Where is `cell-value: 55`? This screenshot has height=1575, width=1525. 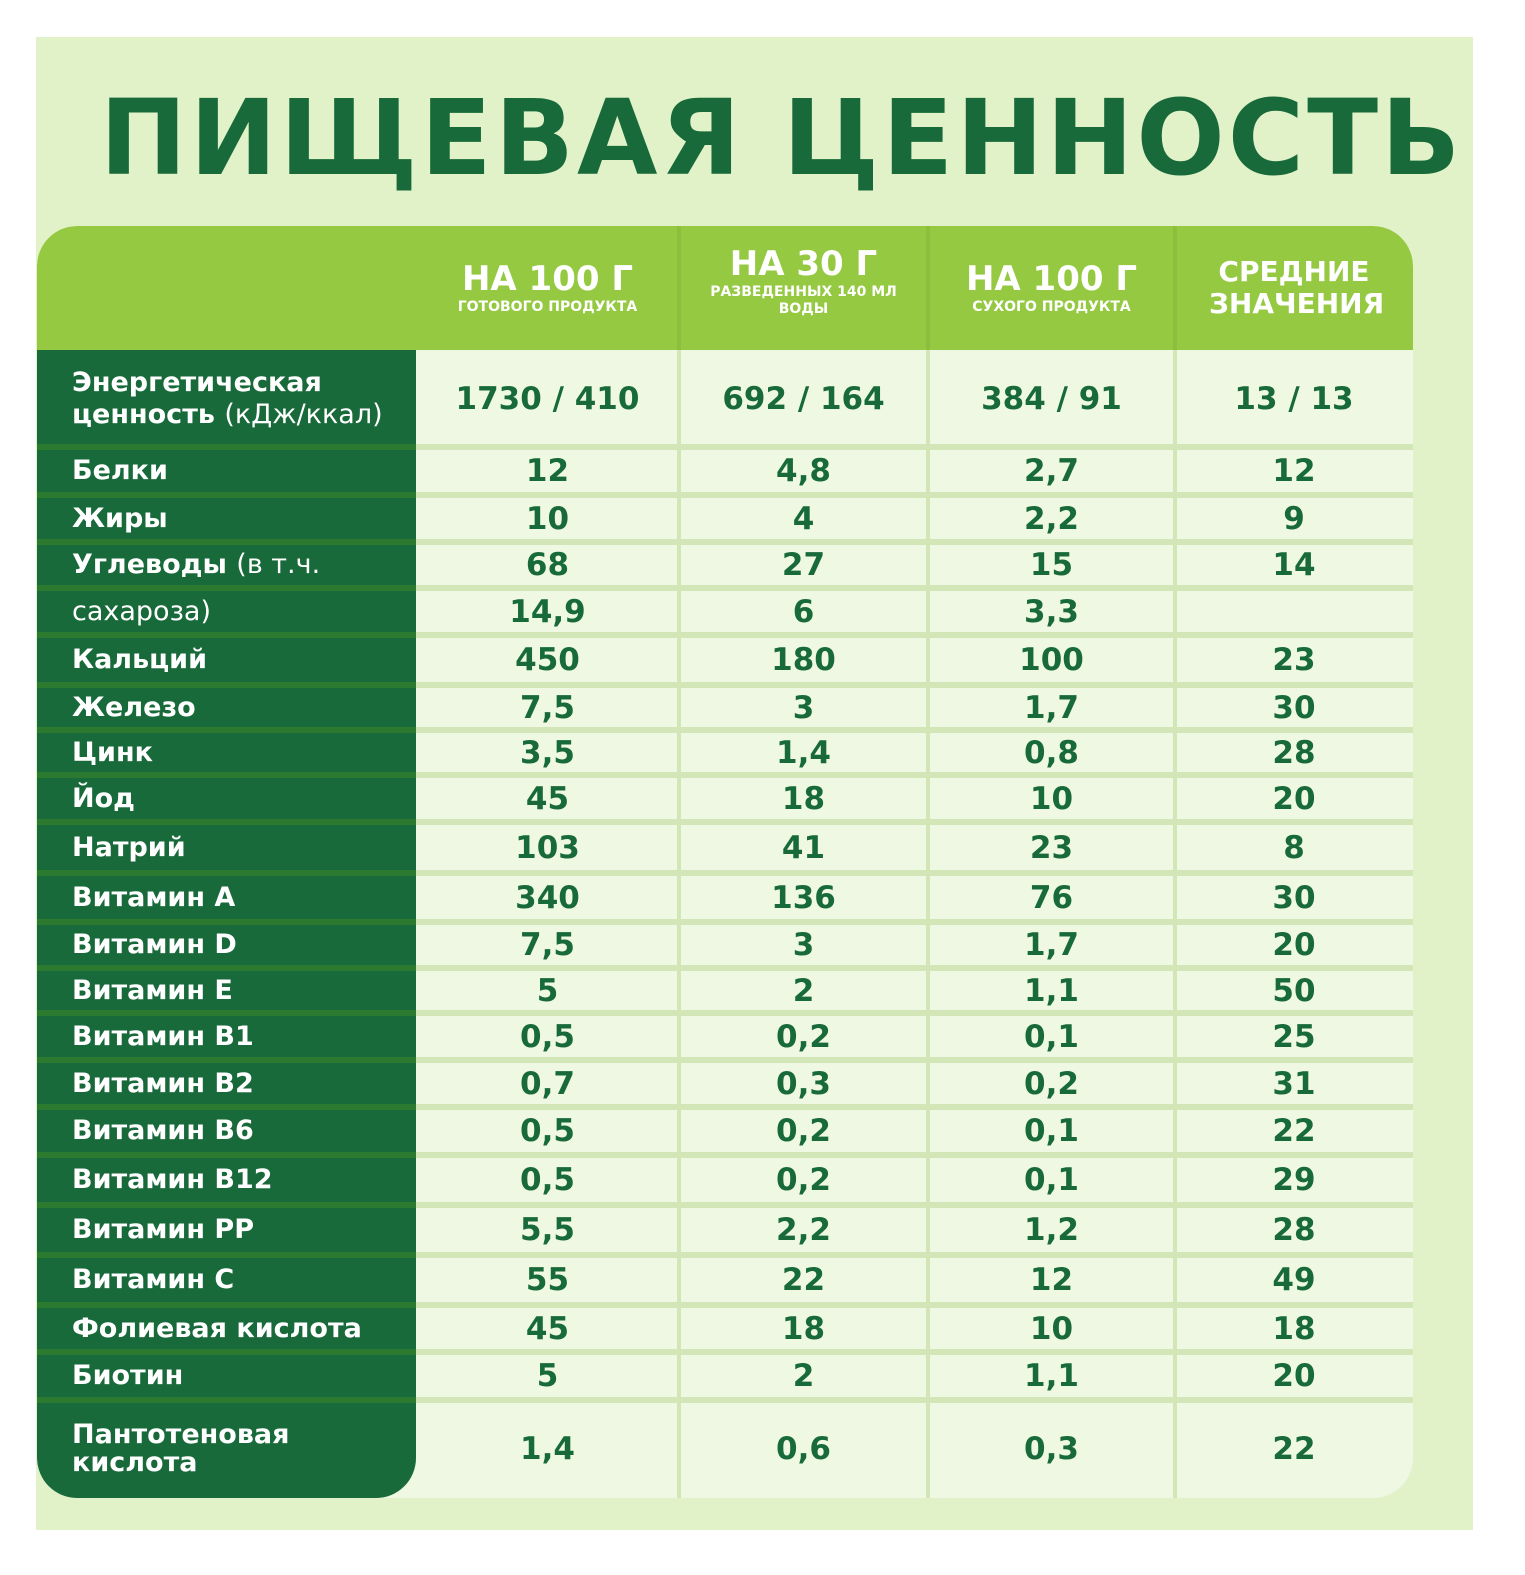 cell-value: 55 is located at coordinates (547, 1280).